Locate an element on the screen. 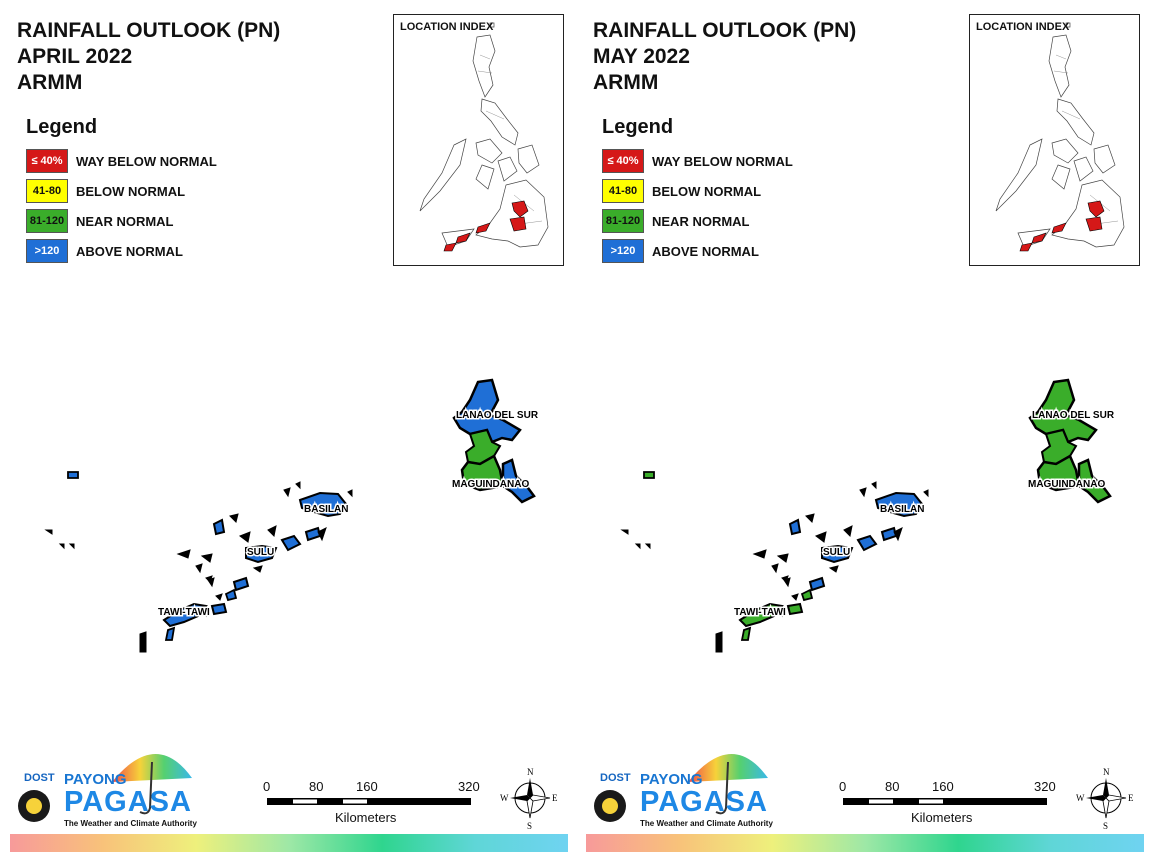  legend-title: Legend is located at coordinates (62, 127).